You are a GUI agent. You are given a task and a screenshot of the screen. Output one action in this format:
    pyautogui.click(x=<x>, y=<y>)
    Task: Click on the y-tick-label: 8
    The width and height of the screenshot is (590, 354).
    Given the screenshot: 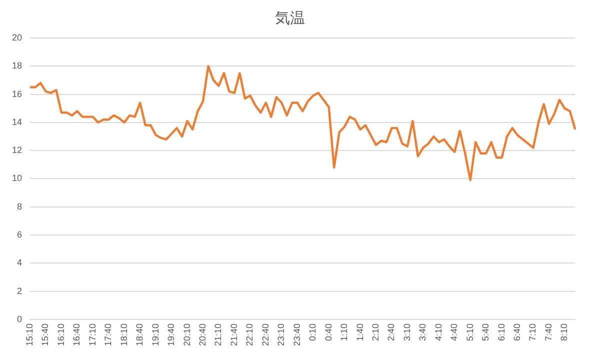 What is the action you would take?
    pyautogui.click(x=19, y=206)
    